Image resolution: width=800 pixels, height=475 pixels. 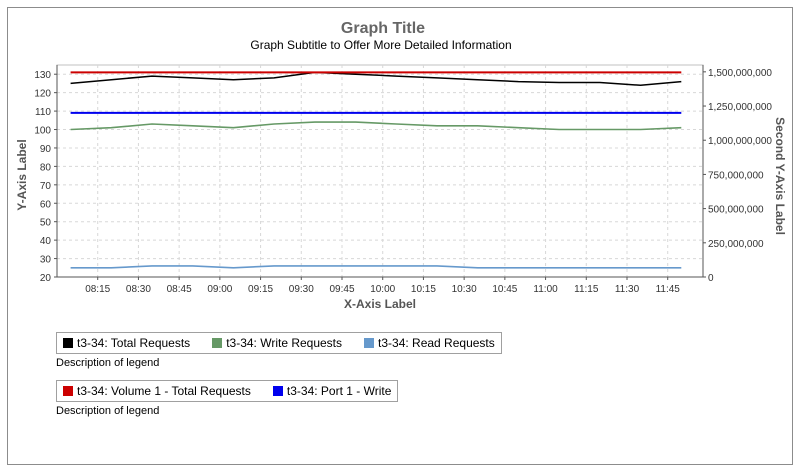 I want to click on y-tick-label: 120, so click(x=42, y=94).